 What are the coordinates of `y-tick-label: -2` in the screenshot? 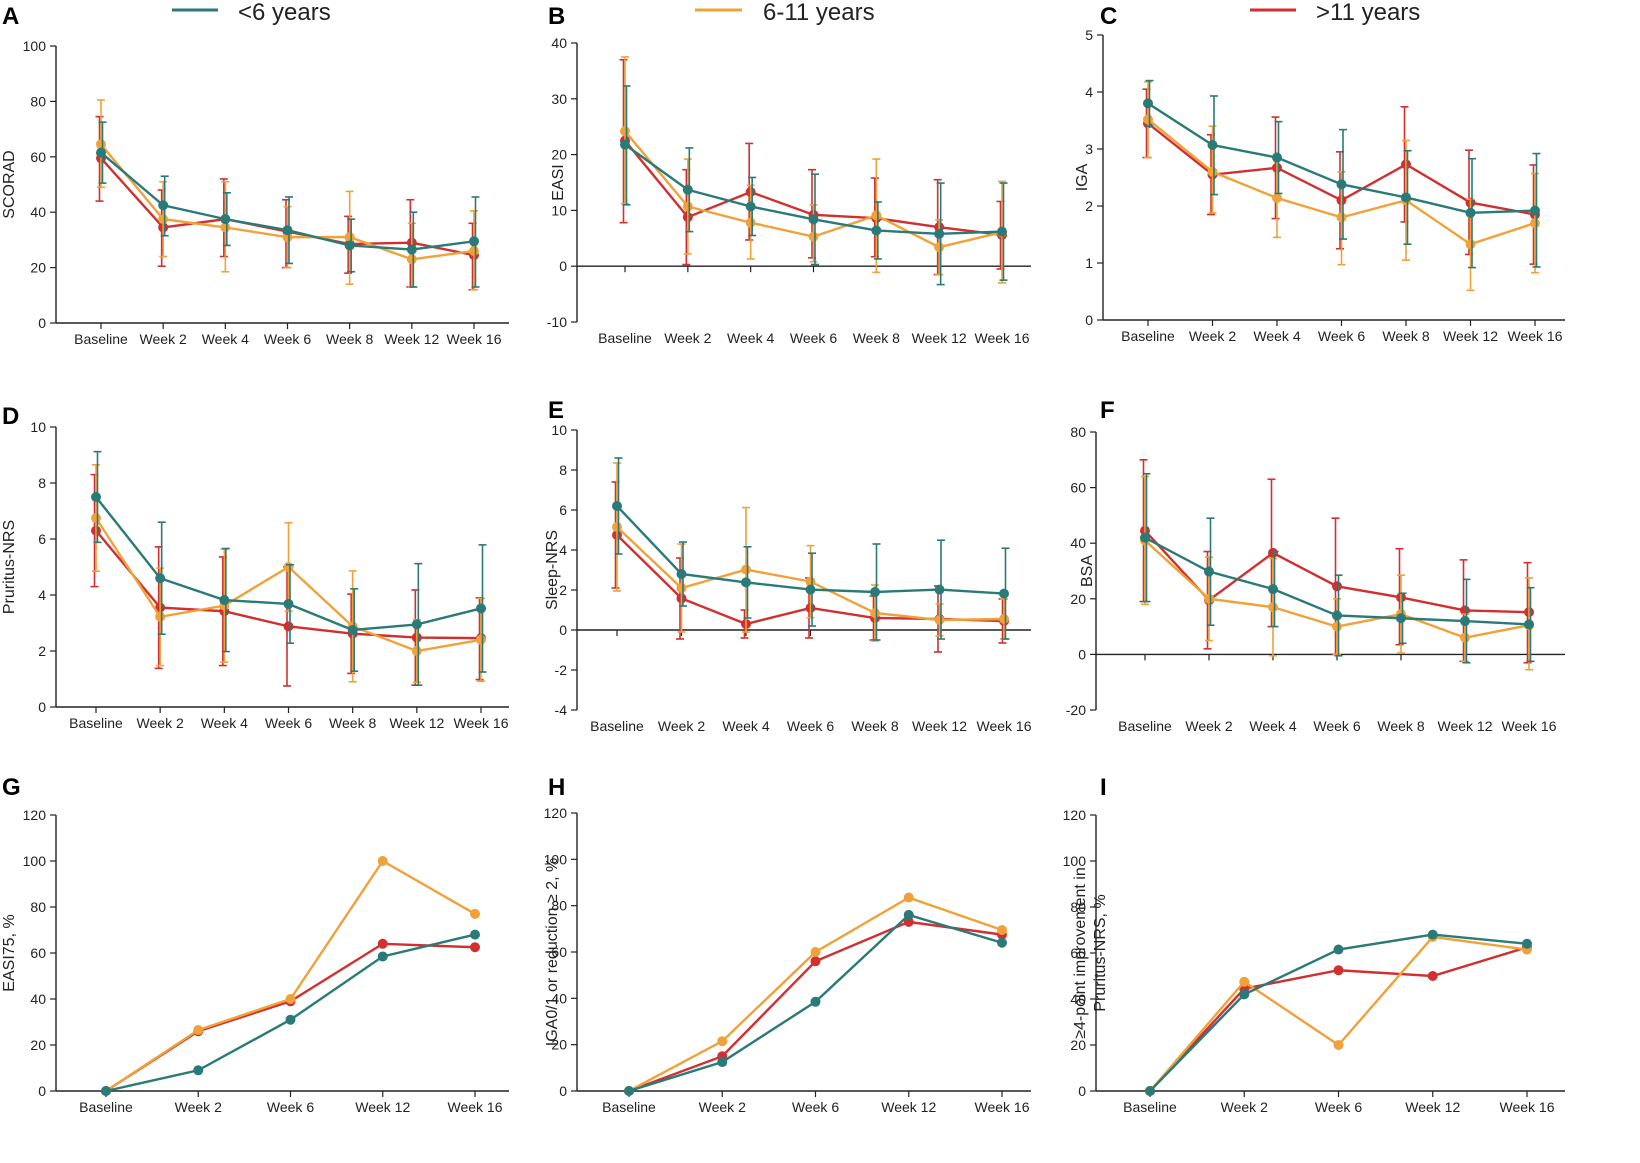 It's located at (561, 670).